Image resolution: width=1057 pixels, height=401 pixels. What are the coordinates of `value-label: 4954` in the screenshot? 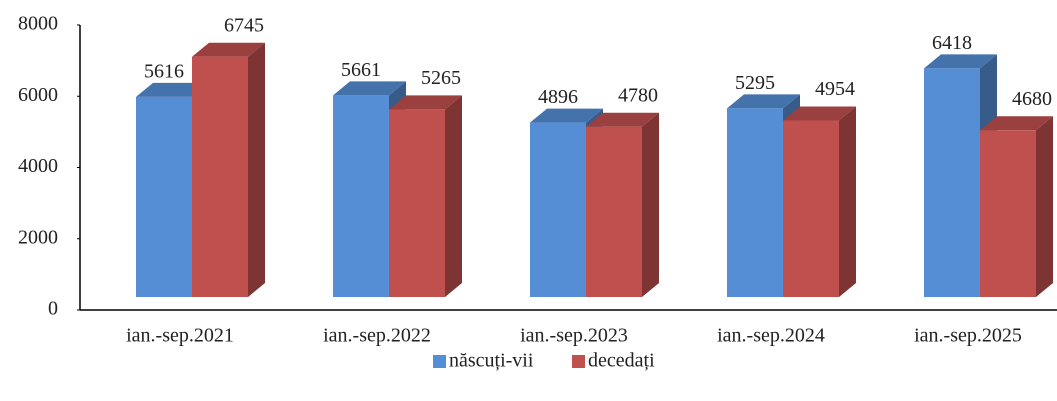 It's located at (835, 89).